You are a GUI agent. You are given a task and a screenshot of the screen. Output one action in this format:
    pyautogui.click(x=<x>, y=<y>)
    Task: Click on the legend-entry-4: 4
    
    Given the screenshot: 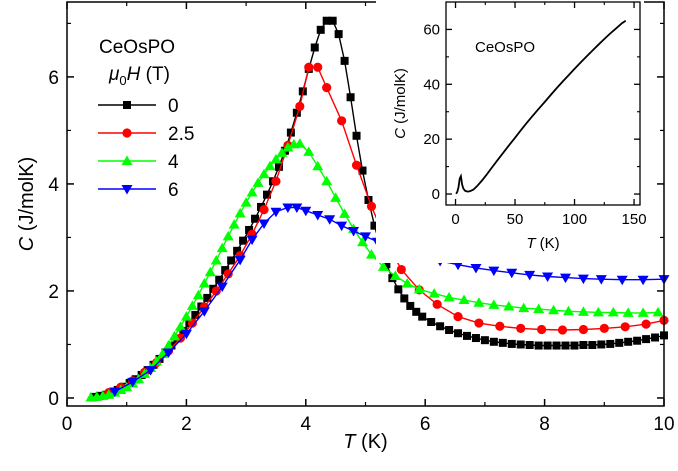 What is the action you would take?
    pyautogui.click(x=138, y=162)
    